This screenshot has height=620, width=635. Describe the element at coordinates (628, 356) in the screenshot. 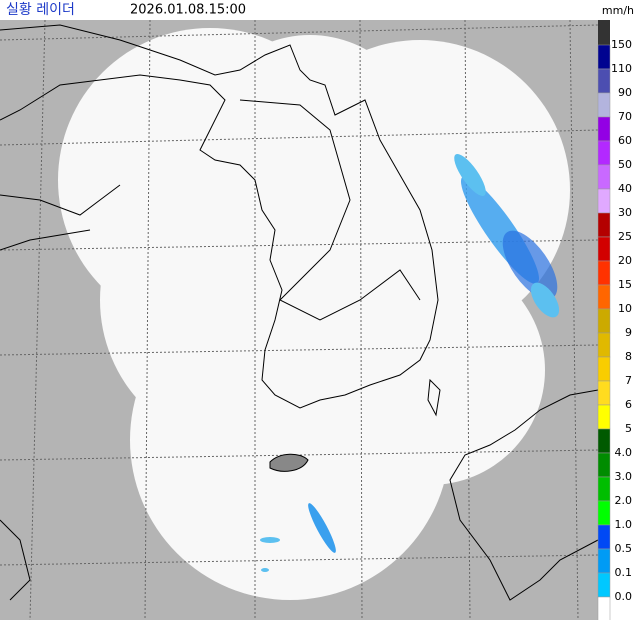

I see `legend-label: 8` at that location.